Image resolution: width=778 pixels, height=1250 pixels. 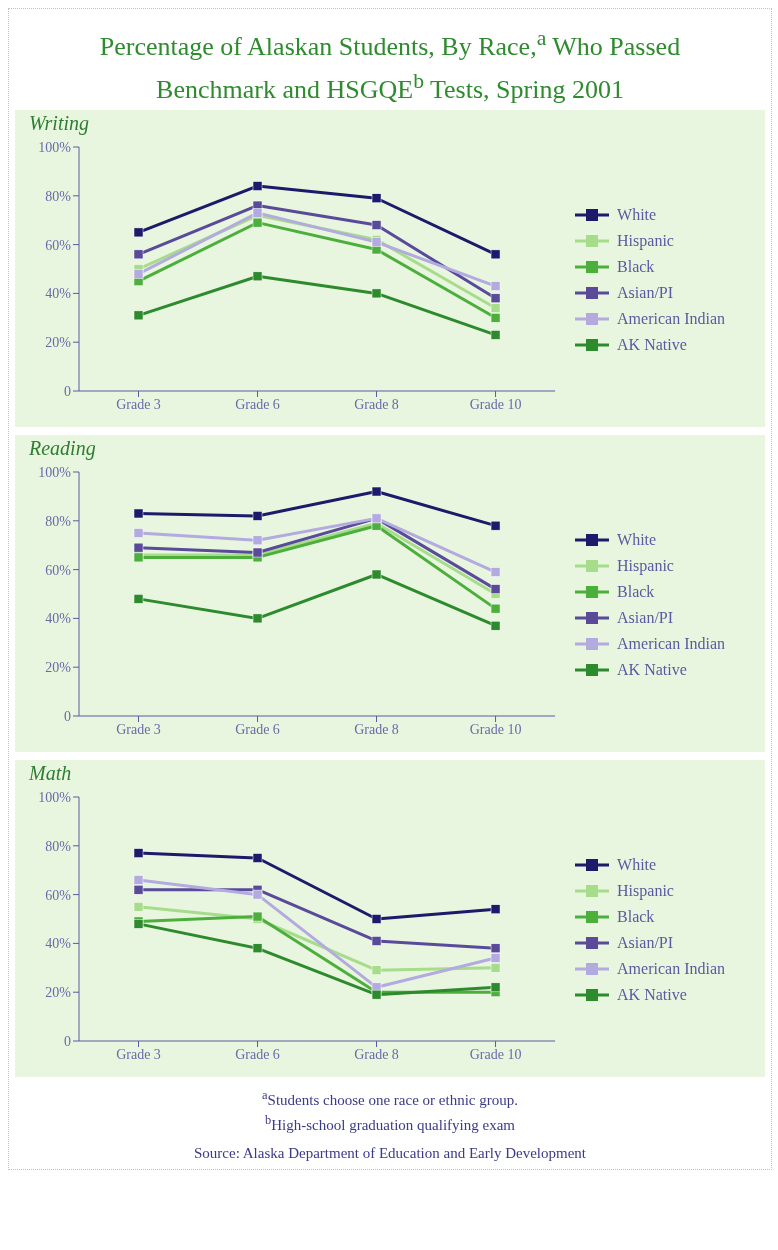 What do you see at coordinates (59, 124) in the screenshot?
I see `chart-subtitle: Writing` at bounding box center [59, 124].